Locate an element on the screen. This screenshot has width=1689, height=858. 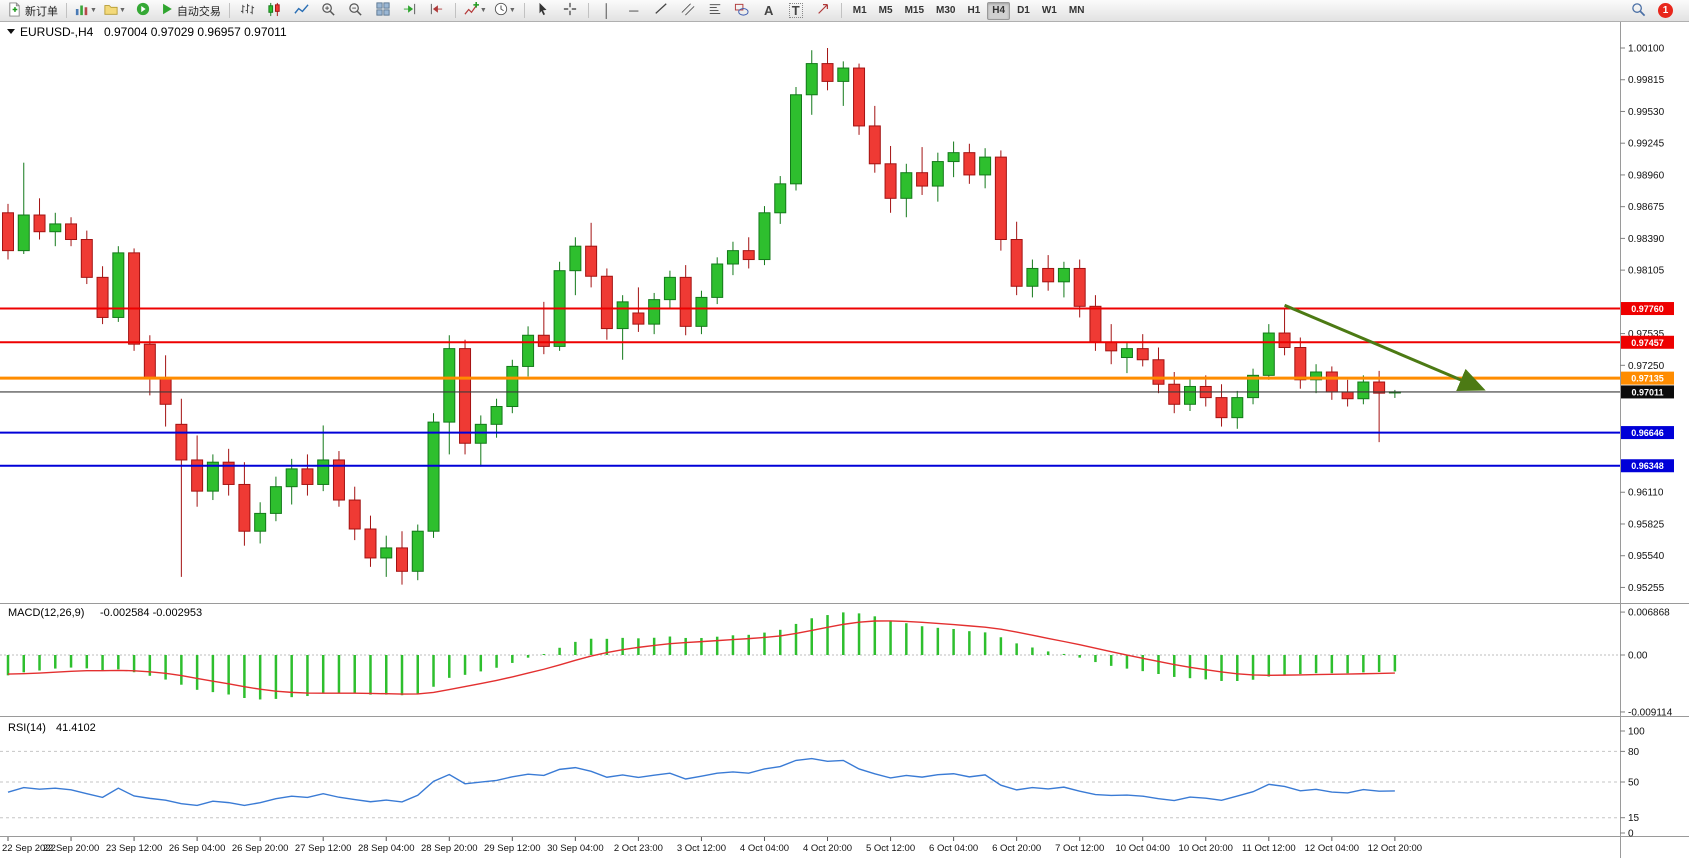
crosshair-button is located at coordinates (570, 11).